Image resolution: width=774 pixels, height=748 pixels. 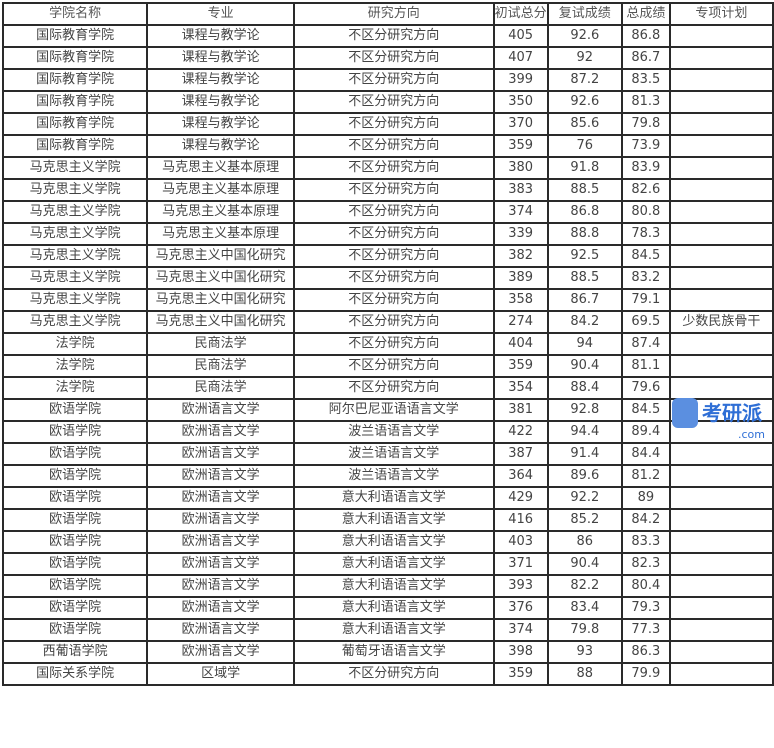 What do you see at coordinates (645, 212) in the screenshot?
I see `cell-total-score: 80.8` at bounding box center [645, 212].